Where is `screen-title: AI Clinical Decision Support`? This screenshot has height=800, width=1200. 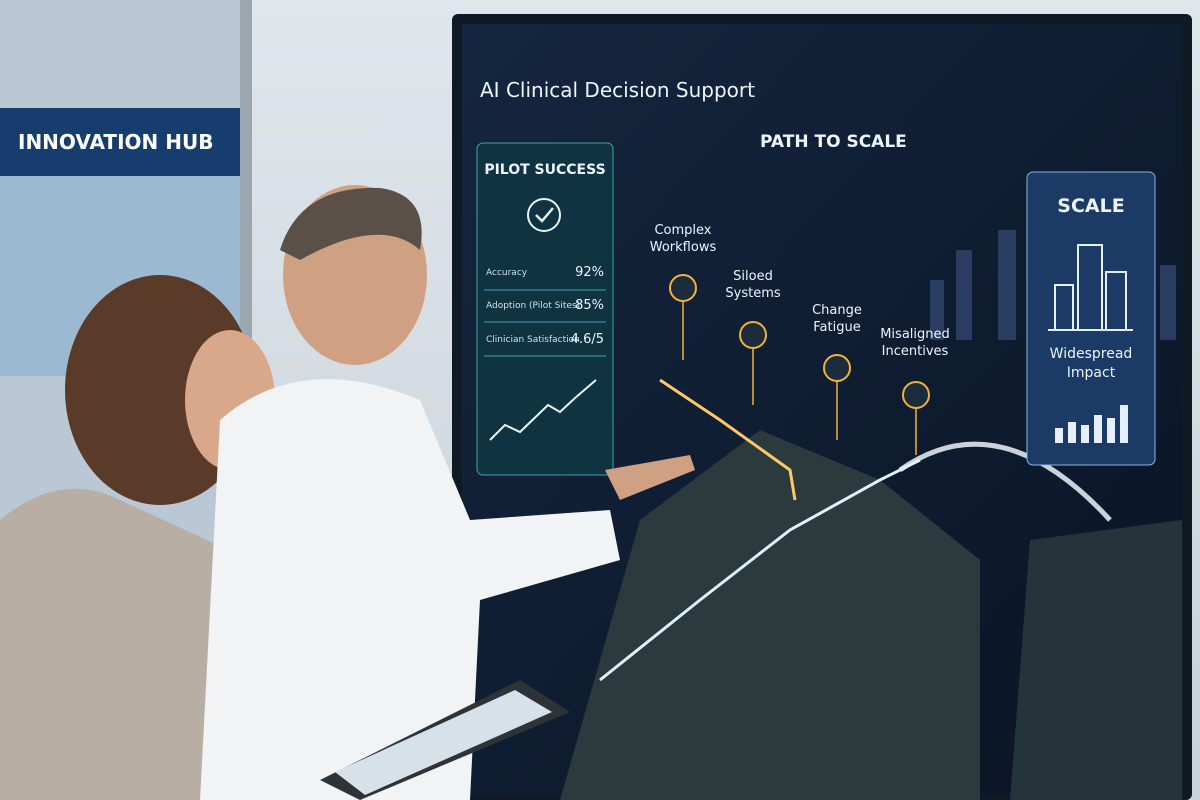 screen-title: AI Clinical Decision Support is located at coordinates (617, 90).